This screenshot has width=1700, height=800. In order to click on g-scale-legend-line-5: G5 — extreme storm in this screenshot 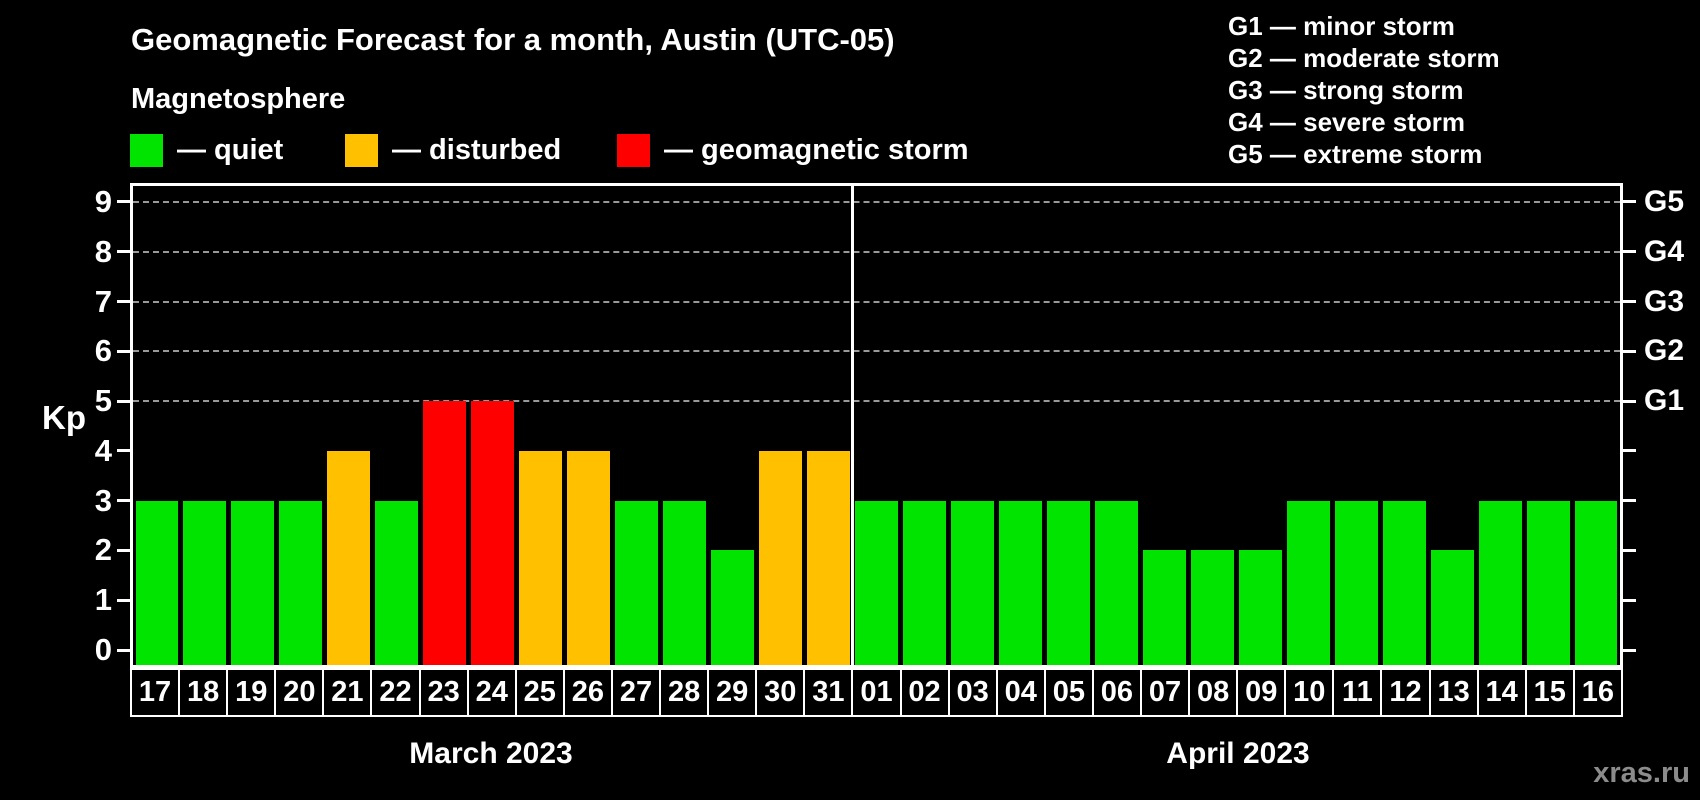, I will do `click(1355, 154)`.